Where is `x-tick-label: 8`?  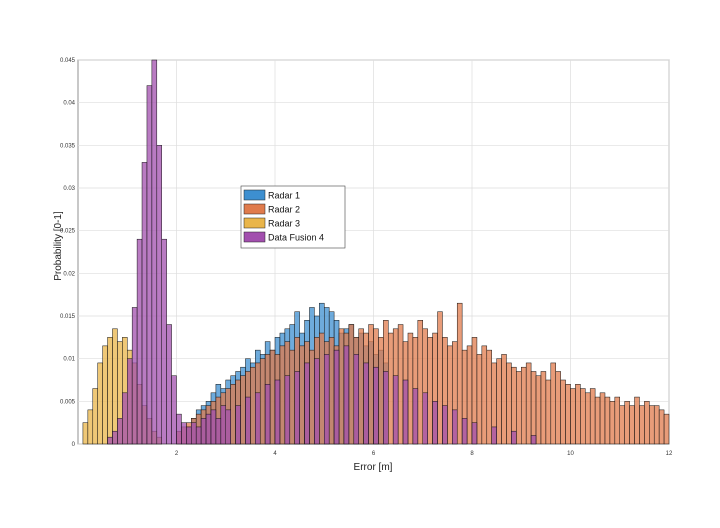 x-tick-label: 8 is located at coordinates (472, 454).